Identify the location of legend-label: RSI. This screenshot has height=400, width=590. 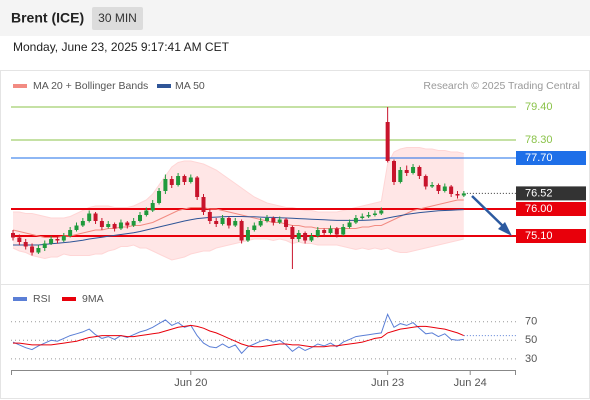
(42, 299).